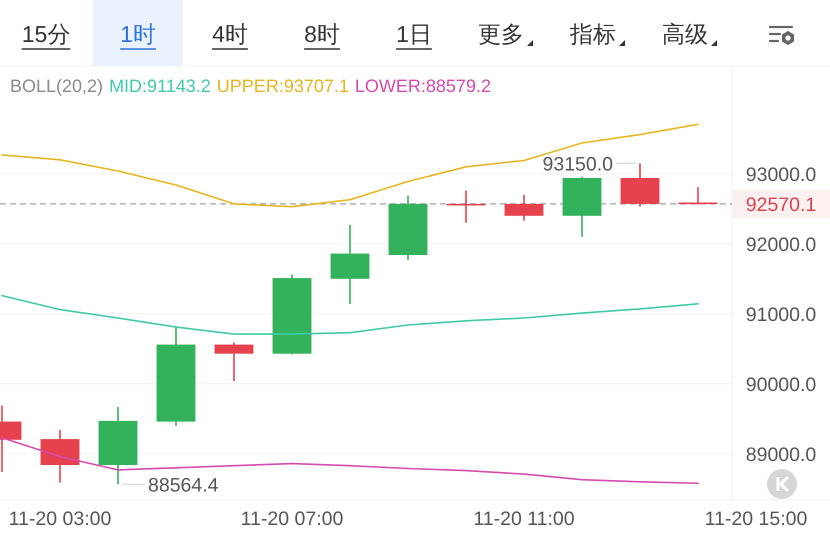  What do you see at coordinates (292, 519) in the screenshot?
I see `x-tick-label: 11-20 07:00` at bounding box center [292, 519].